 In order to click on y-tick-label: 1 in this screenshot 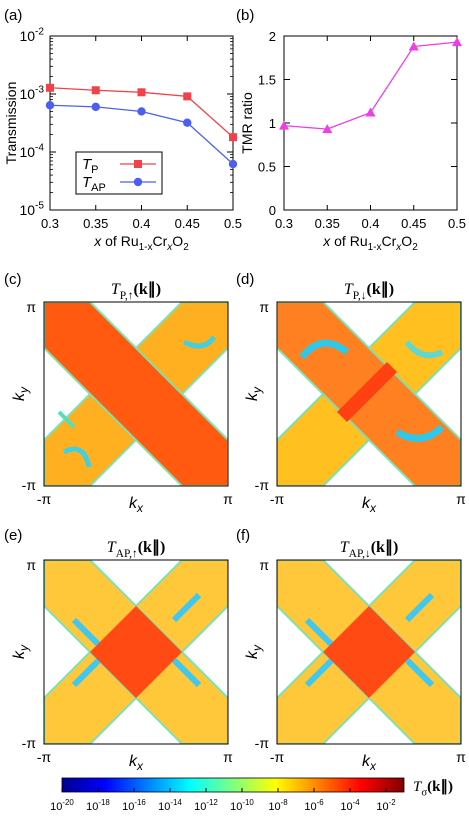, I will do `click(272, 123)`.